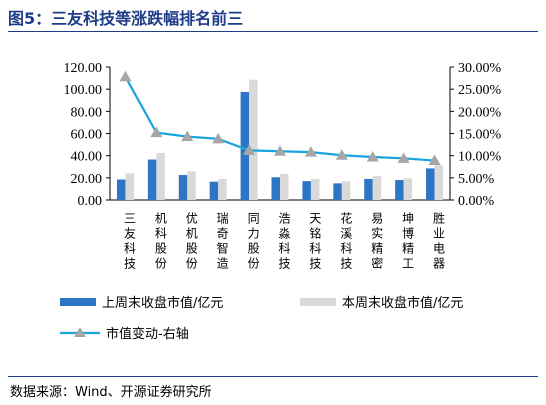 This screenshot has height=405, width=546. What do you see at coordinates (191, 242) in the screenshot?
I see `category-label: 优机股份` at bounding box center [191, 242].